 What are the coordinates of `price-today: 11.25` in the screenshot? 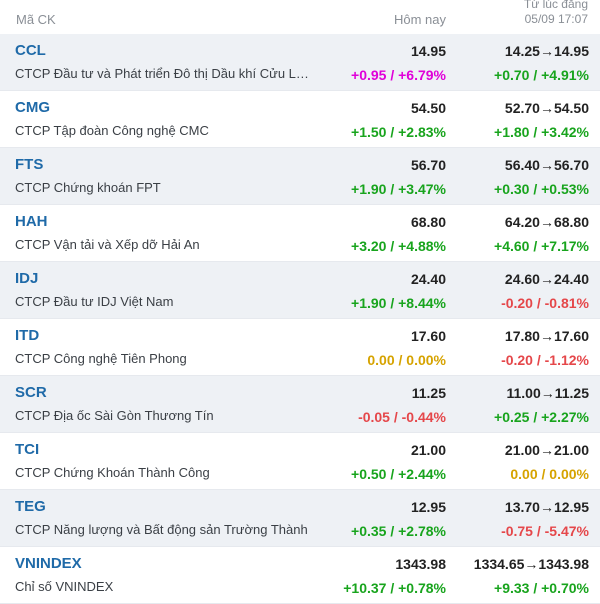 It's located at (428, 393).